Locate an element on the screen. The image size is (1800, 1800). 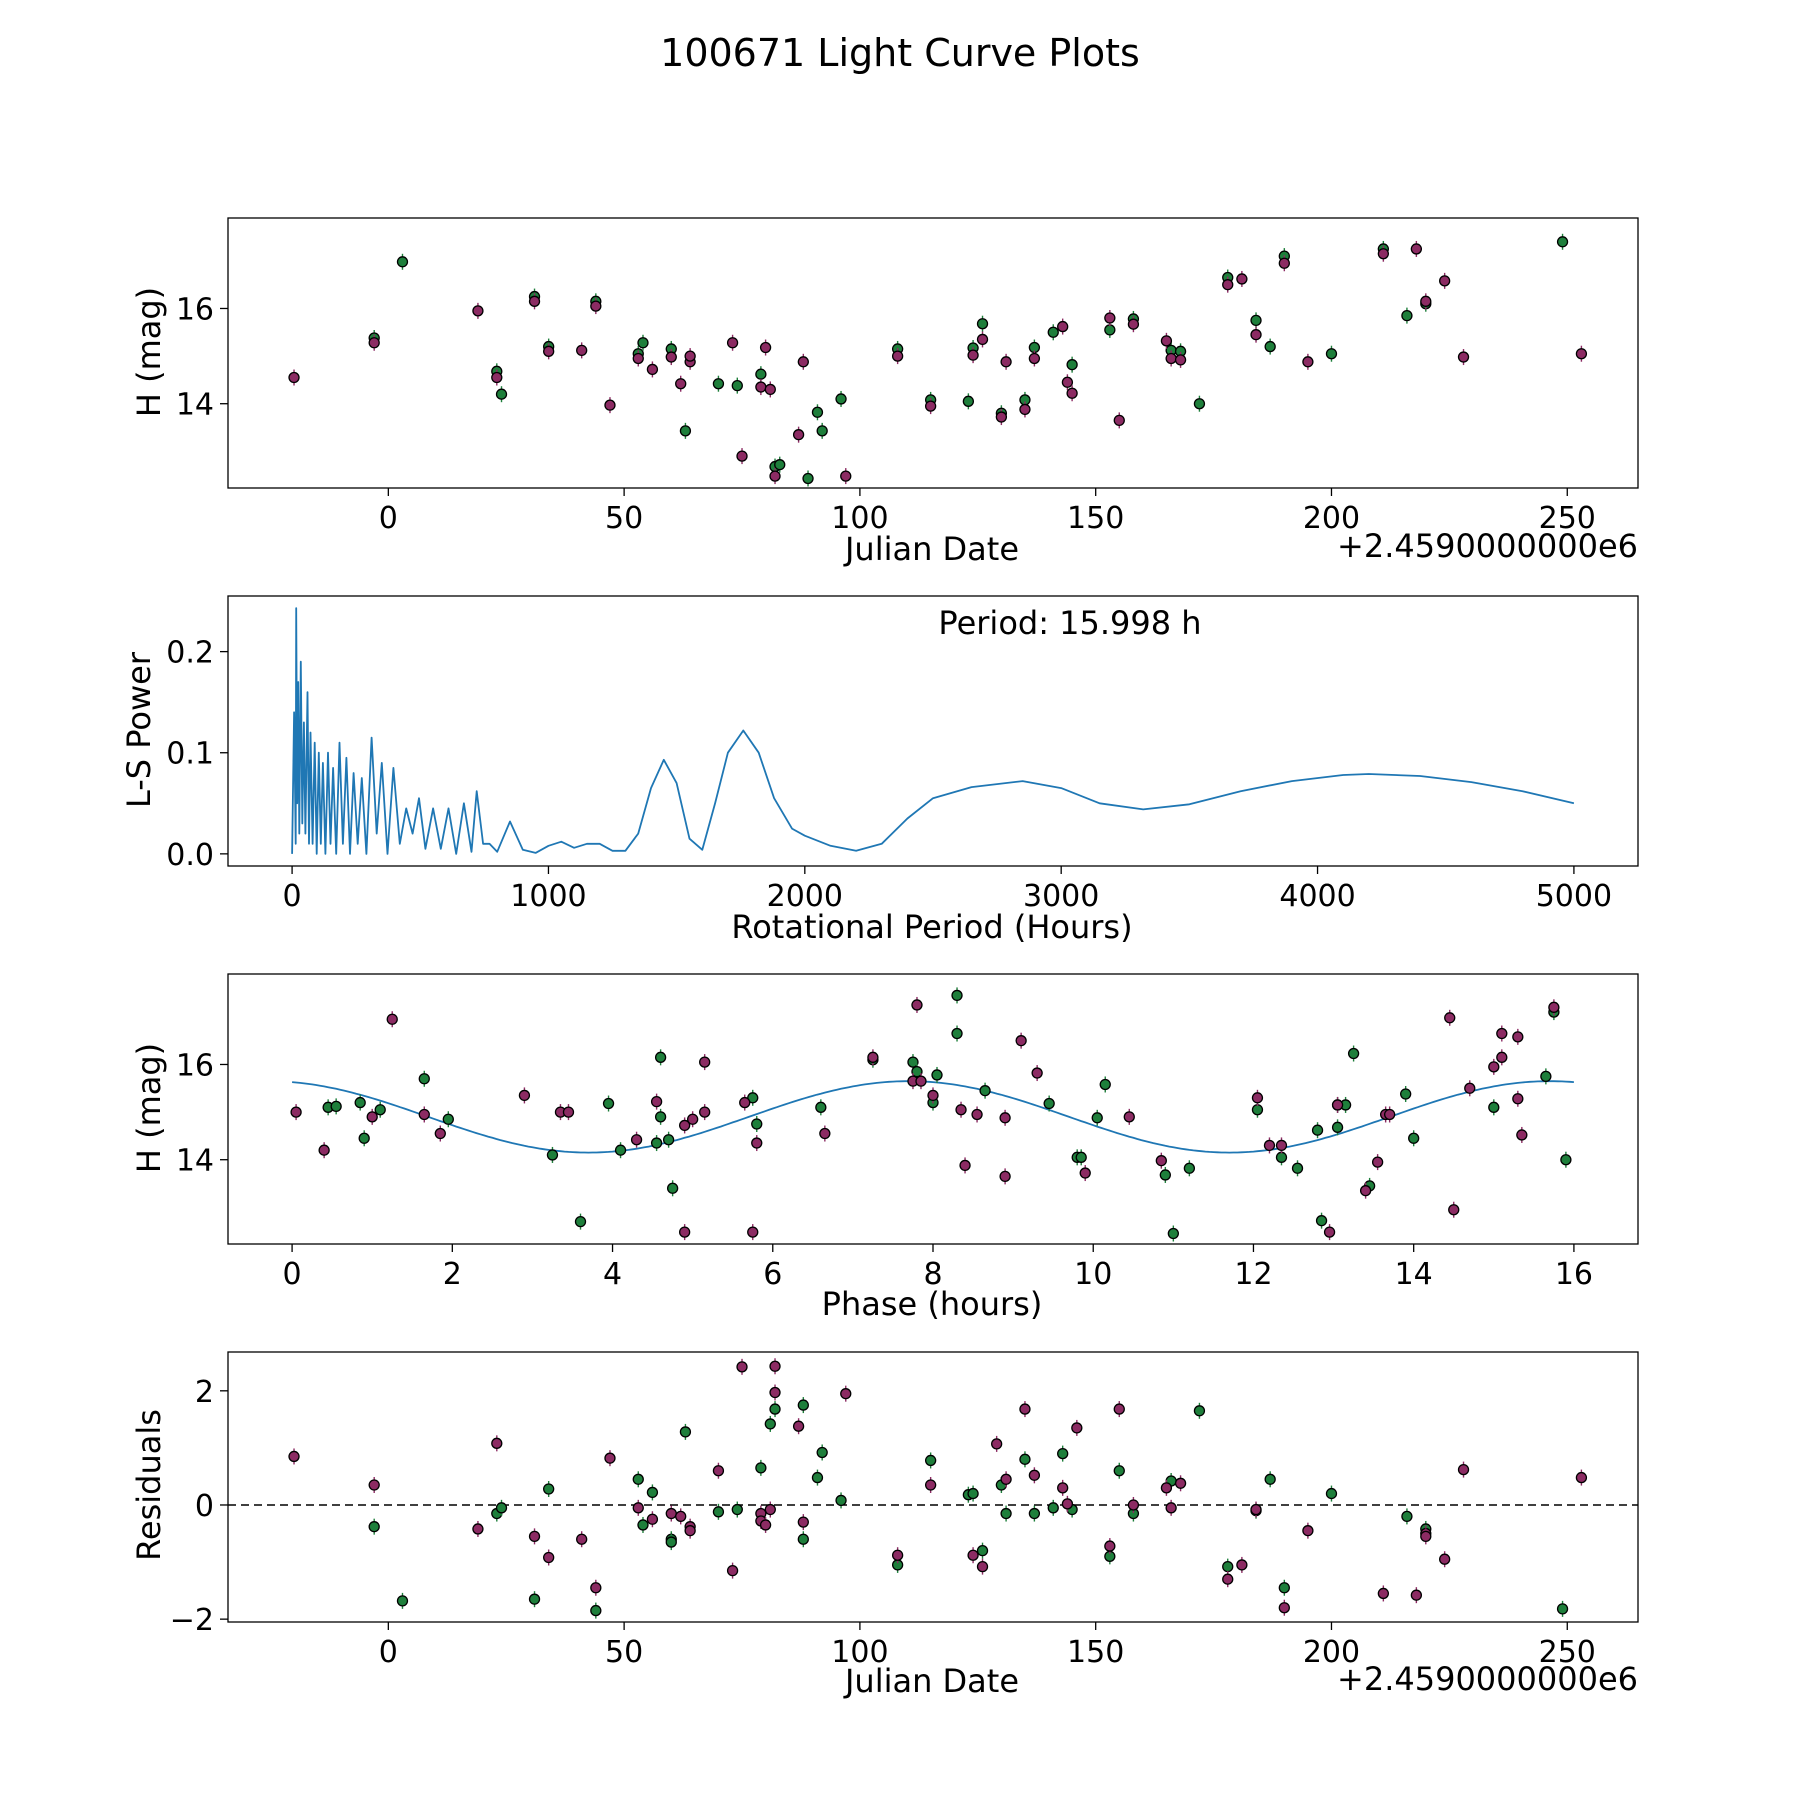
y-tick-label: 0.1 is located at coordinates (190, 754).